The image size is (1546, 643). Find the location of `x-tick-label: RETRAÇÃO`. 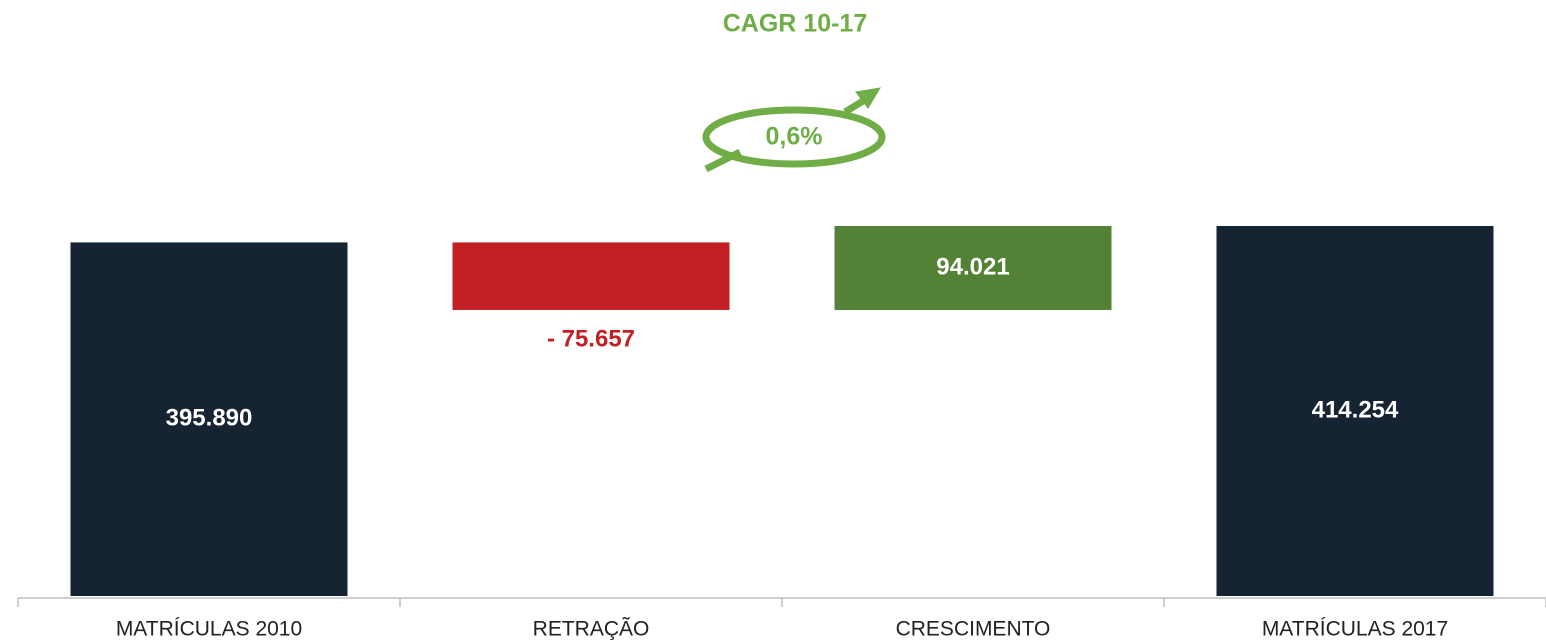

x-tick-label: RETRAÇÃO is located at coordinates (591, 629).